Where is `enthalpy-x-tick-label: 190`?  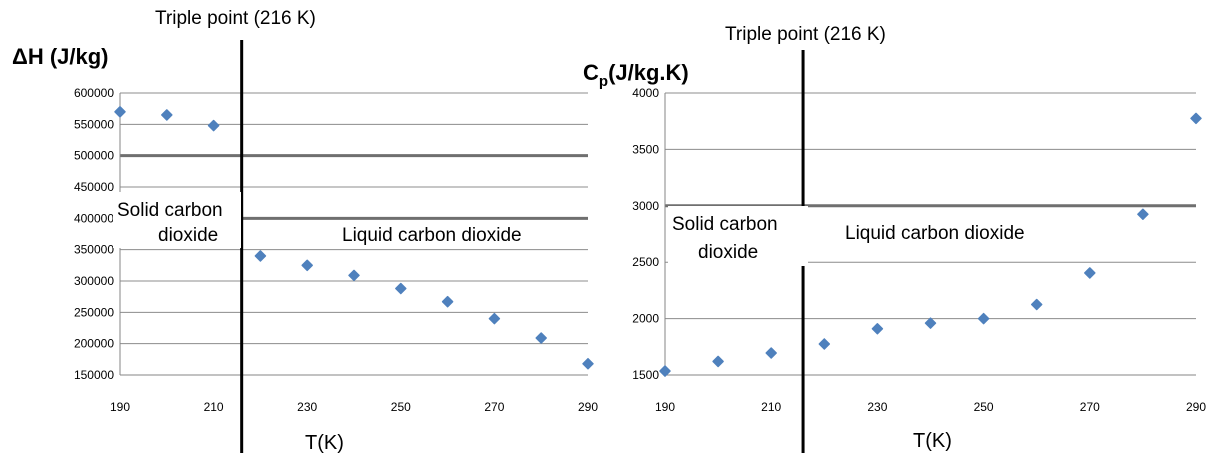
enthalpy-x-tick-label: 190 is located at coordinates (120, 407).